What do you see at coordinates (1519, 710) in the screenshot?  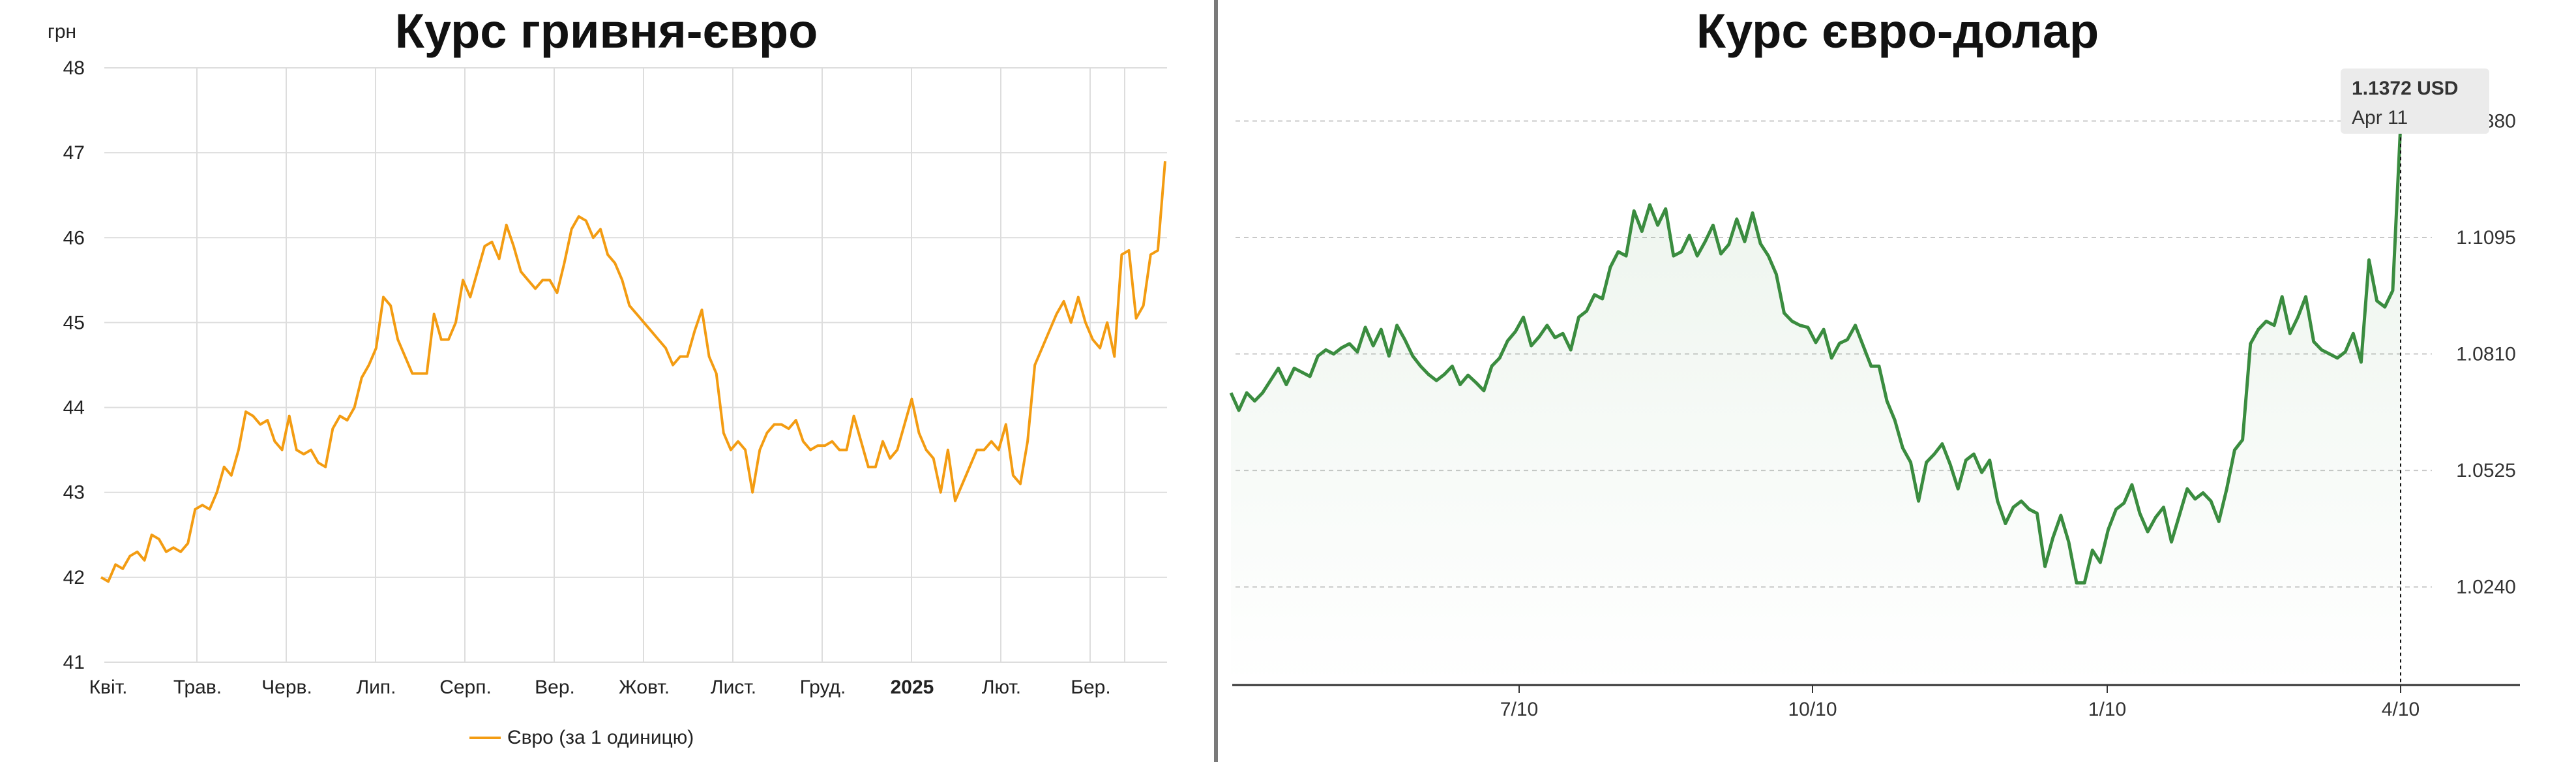 I see `x-tick-label: 7/10` at bounding box center [1519, 710].